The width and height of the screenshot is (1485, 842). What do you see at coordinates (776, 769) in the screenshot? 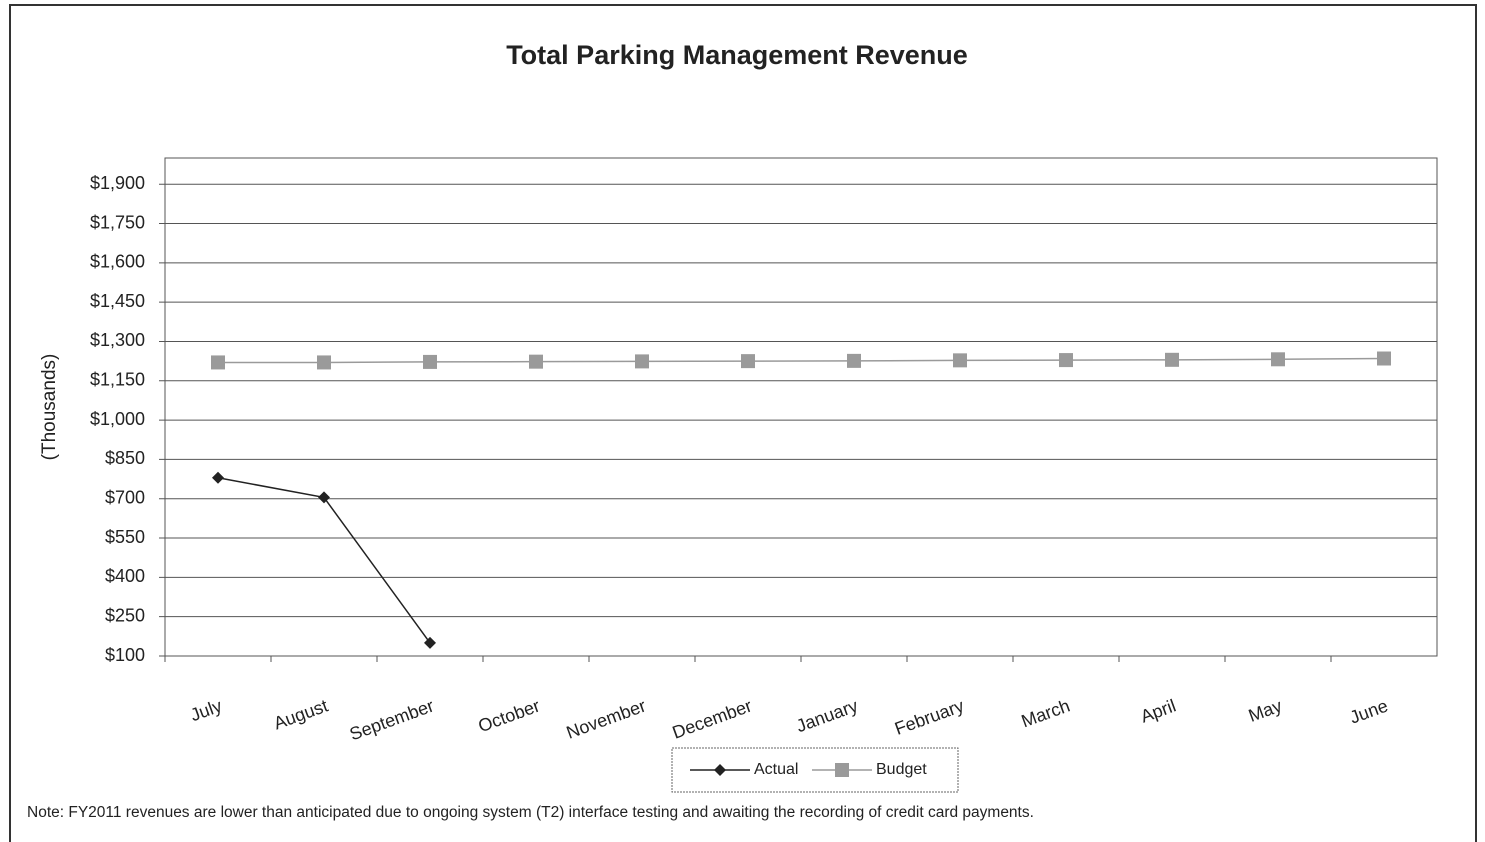
I see `legend-label: Actual` at bounding box center [776, 769].